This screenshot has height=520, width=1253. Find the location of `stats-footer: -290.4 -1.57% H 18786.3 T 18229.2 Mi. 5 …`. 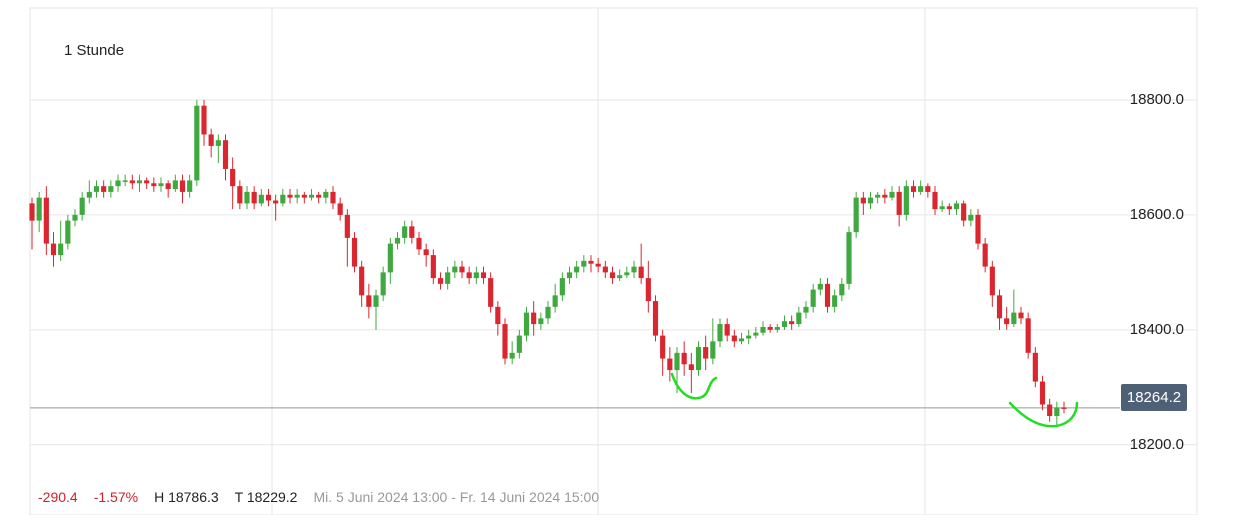

stats-footer: -290.4 -1.57% H 18786.3 T 18229.2 Mi. 5 … is located at coordinates (326, 497).